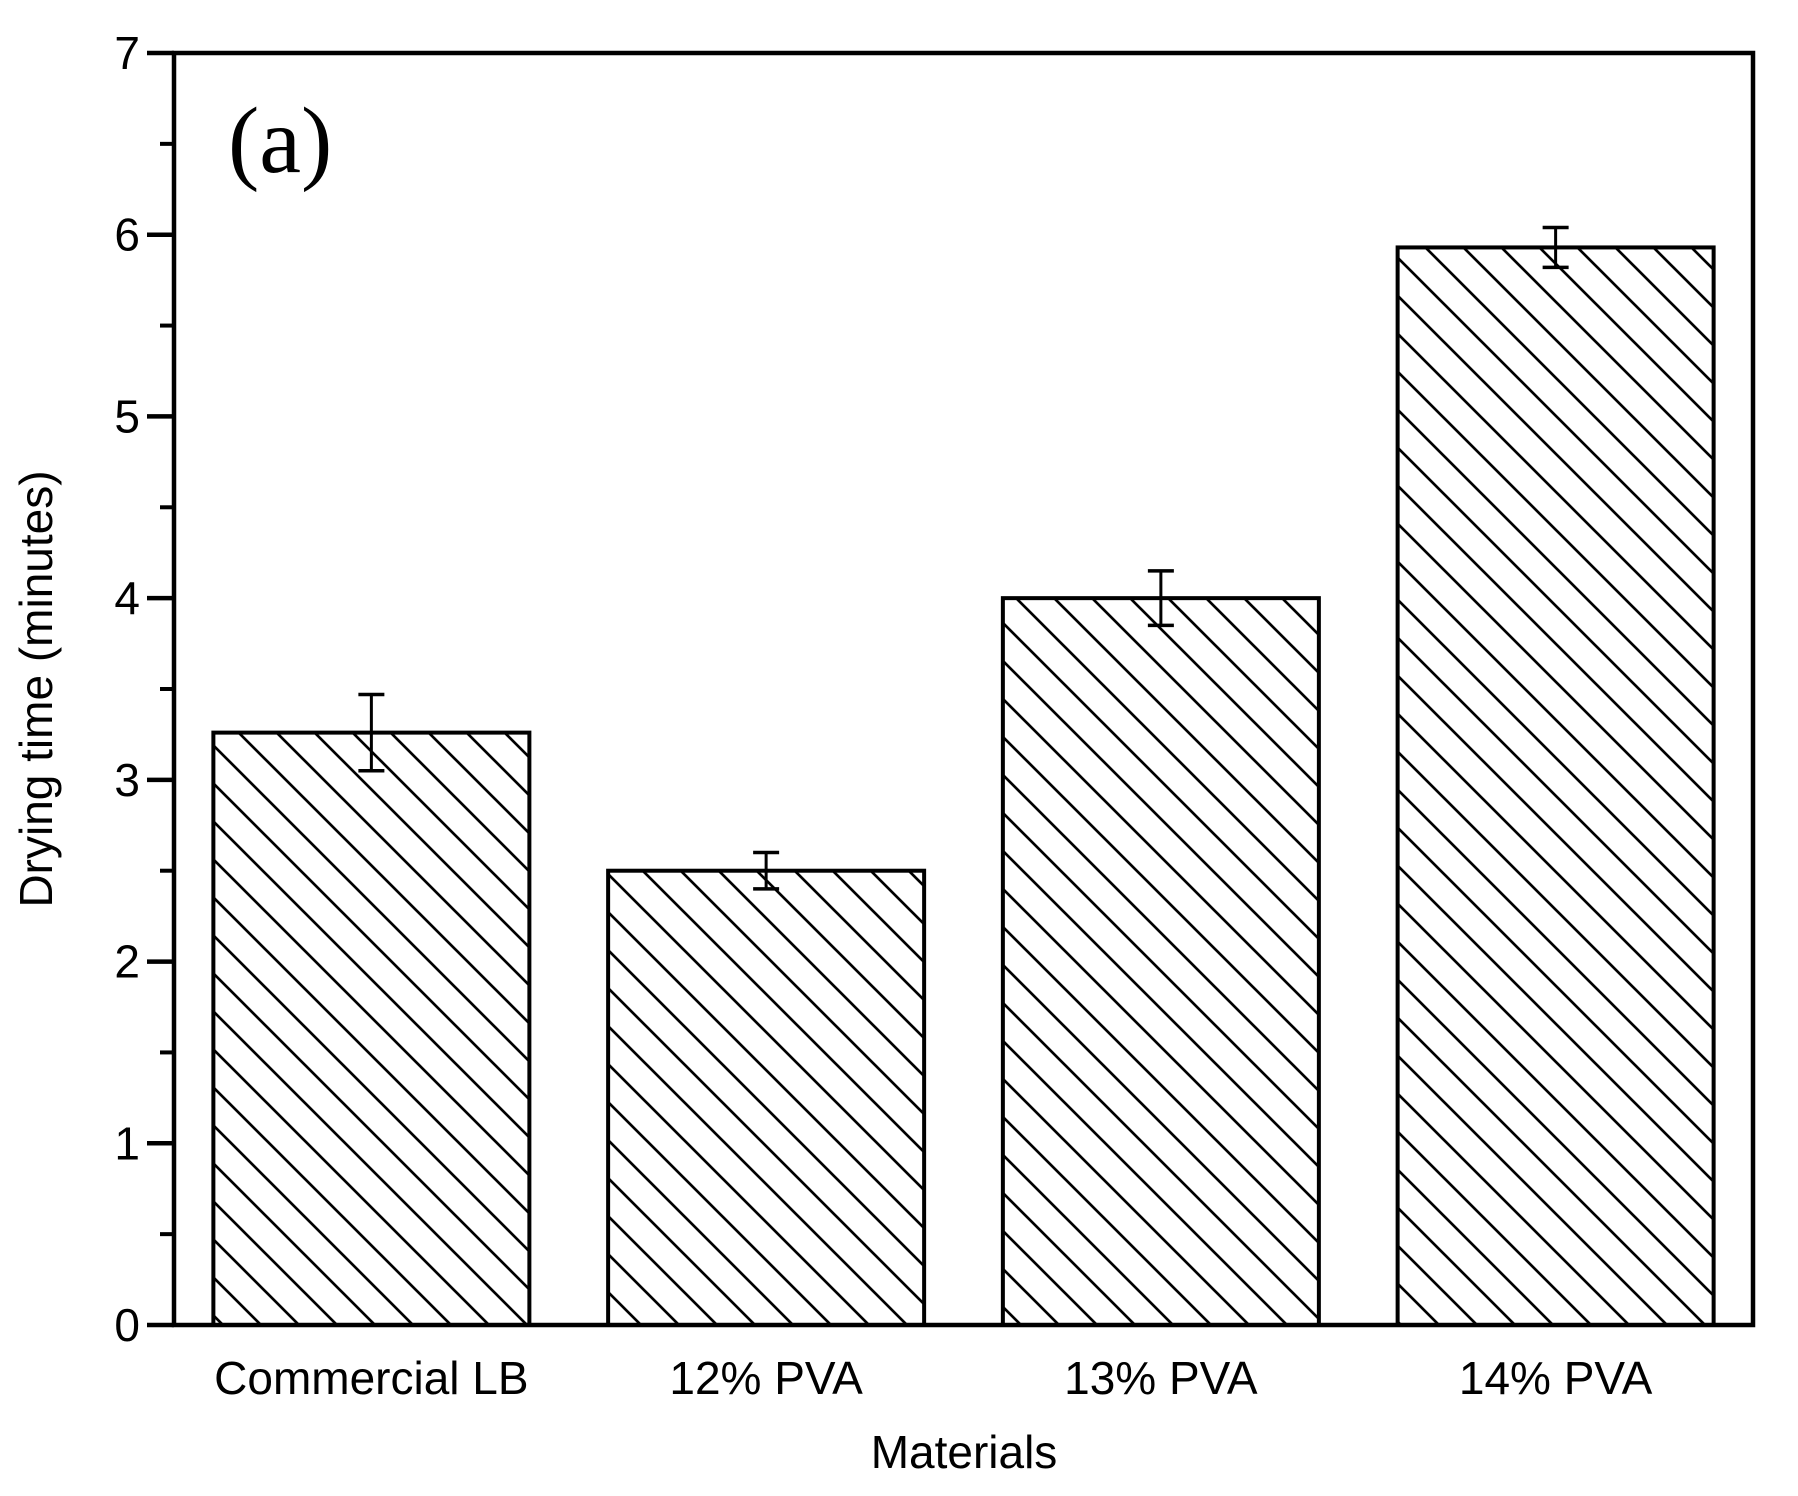  What do you see at coordinates (127, 780) in the screenshot?
I see `y-tick-label: 3` at bounding box center [127, 780].